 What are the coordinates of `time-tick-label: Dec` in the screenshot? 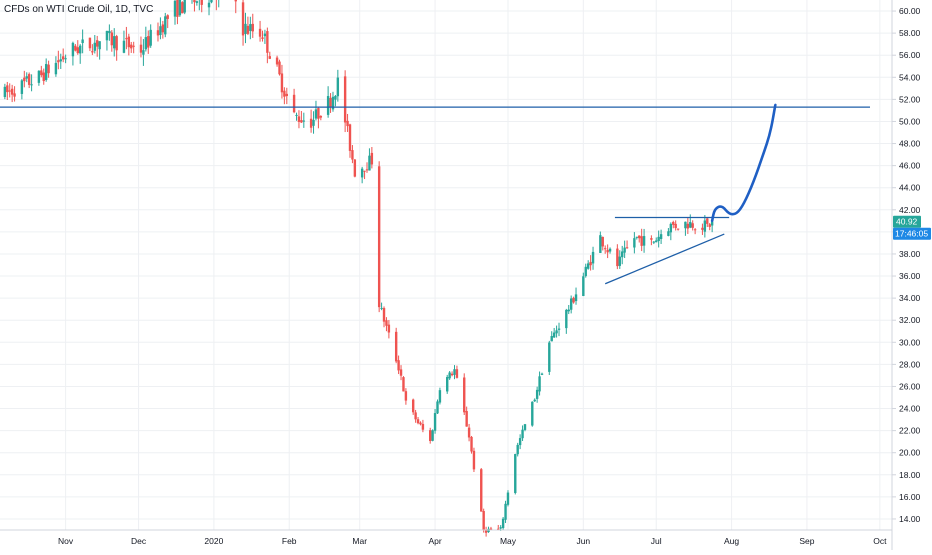 It's located at (139, 541).